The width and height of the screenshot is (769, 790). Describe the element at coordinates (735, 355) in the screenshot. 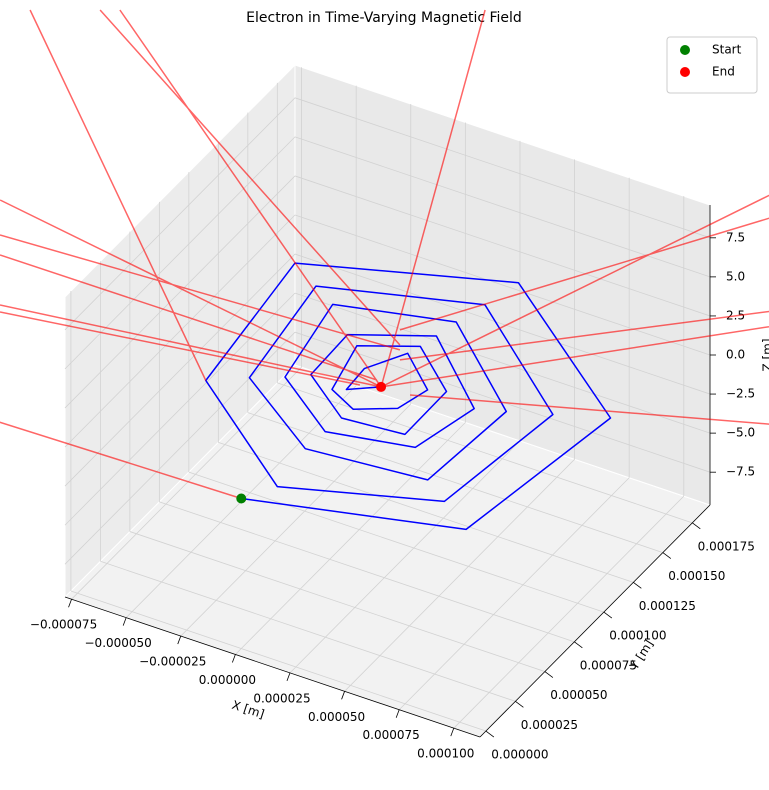

I see `z-tick-label: 0.0` at that location.